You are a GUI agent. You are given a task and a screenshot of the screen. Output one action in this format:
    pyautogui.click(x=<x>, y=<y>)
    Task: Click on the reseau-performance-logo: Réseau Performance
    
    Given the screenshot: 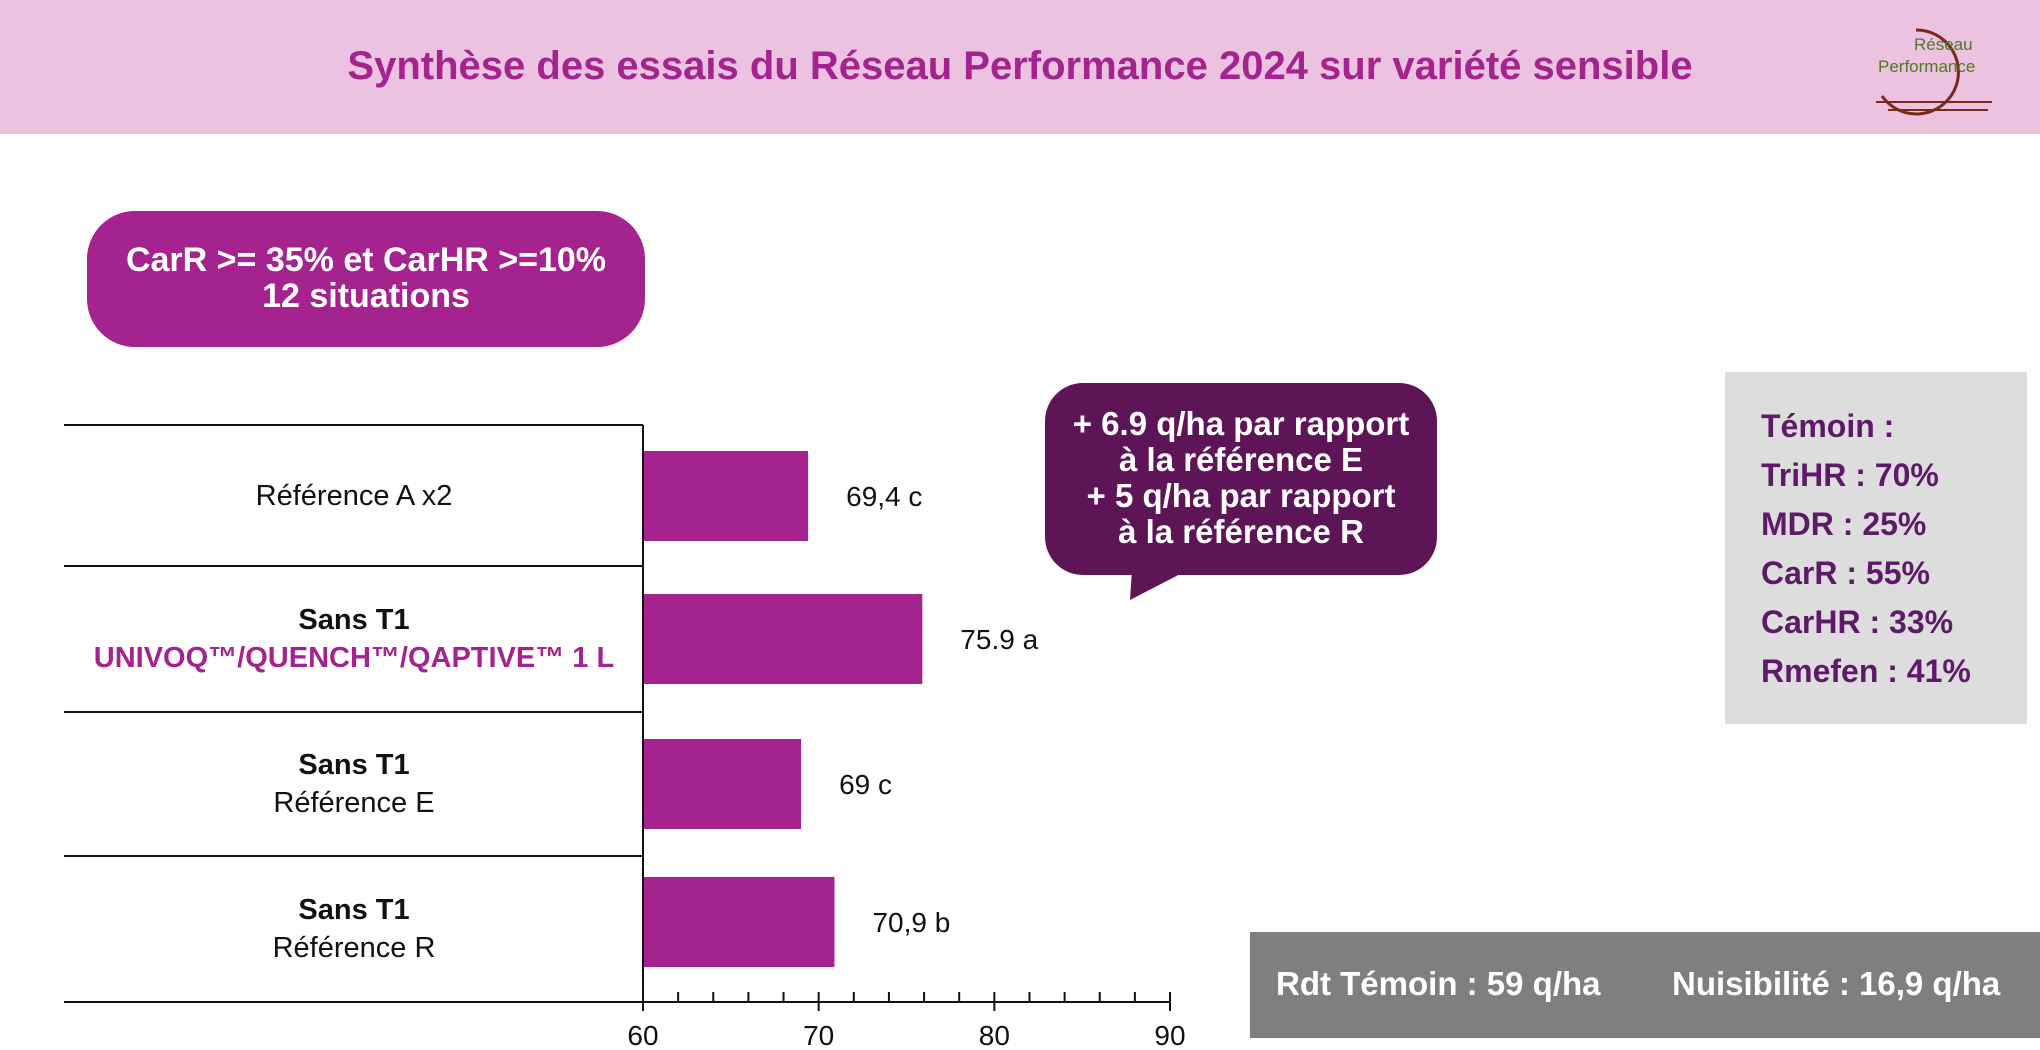 What is the action you would take?
    pyautogui.click(x=1935, y=68)
    